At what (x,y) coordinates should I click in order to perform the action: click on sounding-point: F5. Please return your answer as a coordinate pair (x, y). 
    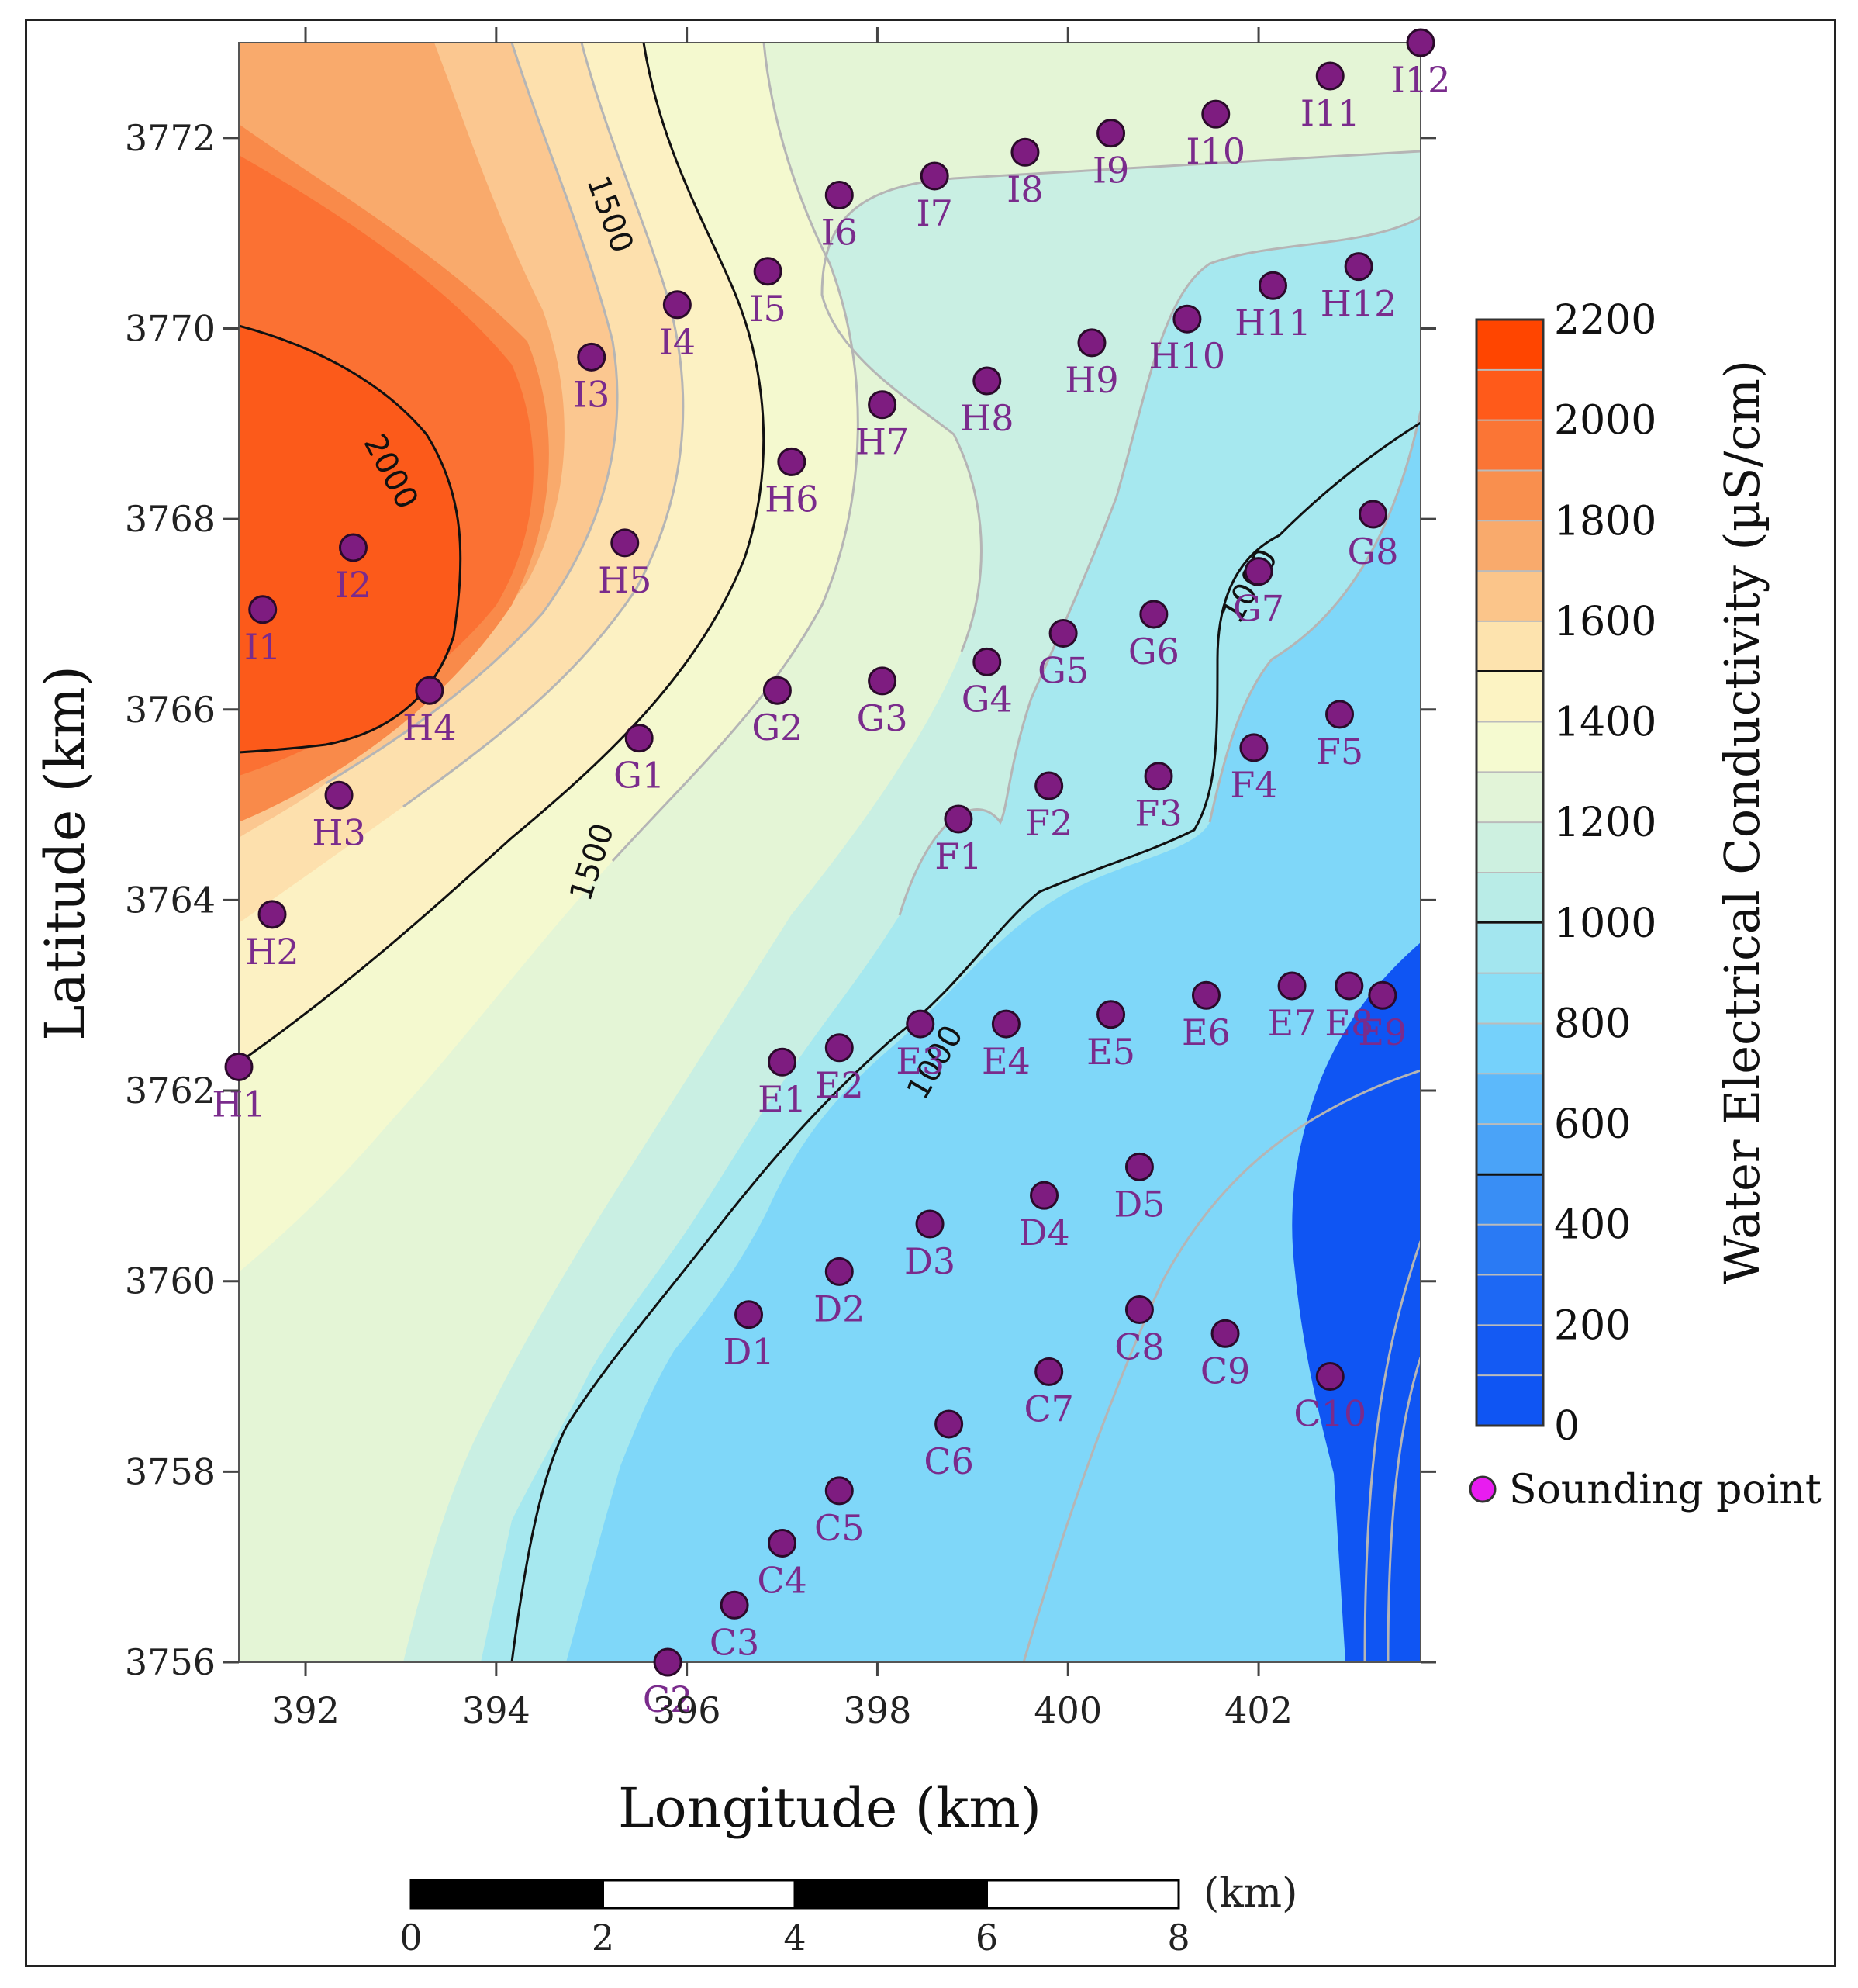
    Looking at the image, I should click on (1340, 736).